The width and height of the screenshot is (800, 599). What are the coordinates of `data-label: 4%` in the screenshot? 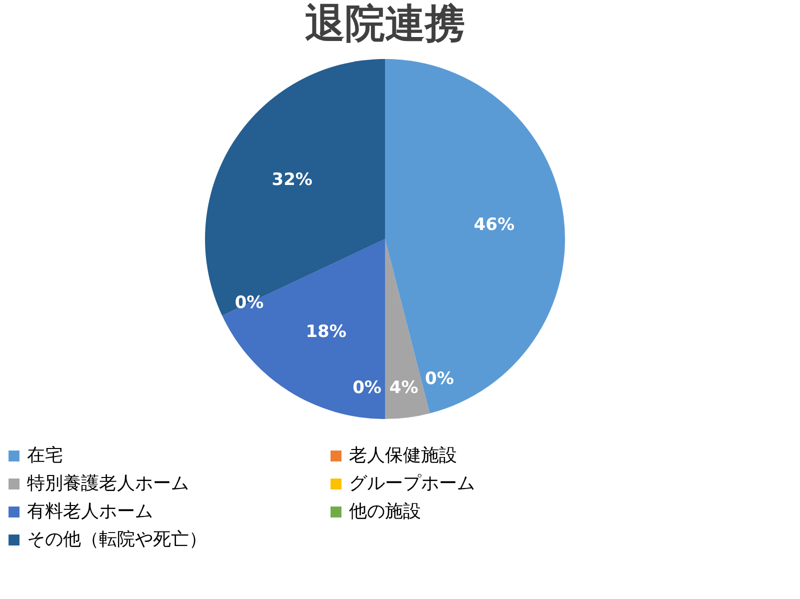 It's located at (403, 388).